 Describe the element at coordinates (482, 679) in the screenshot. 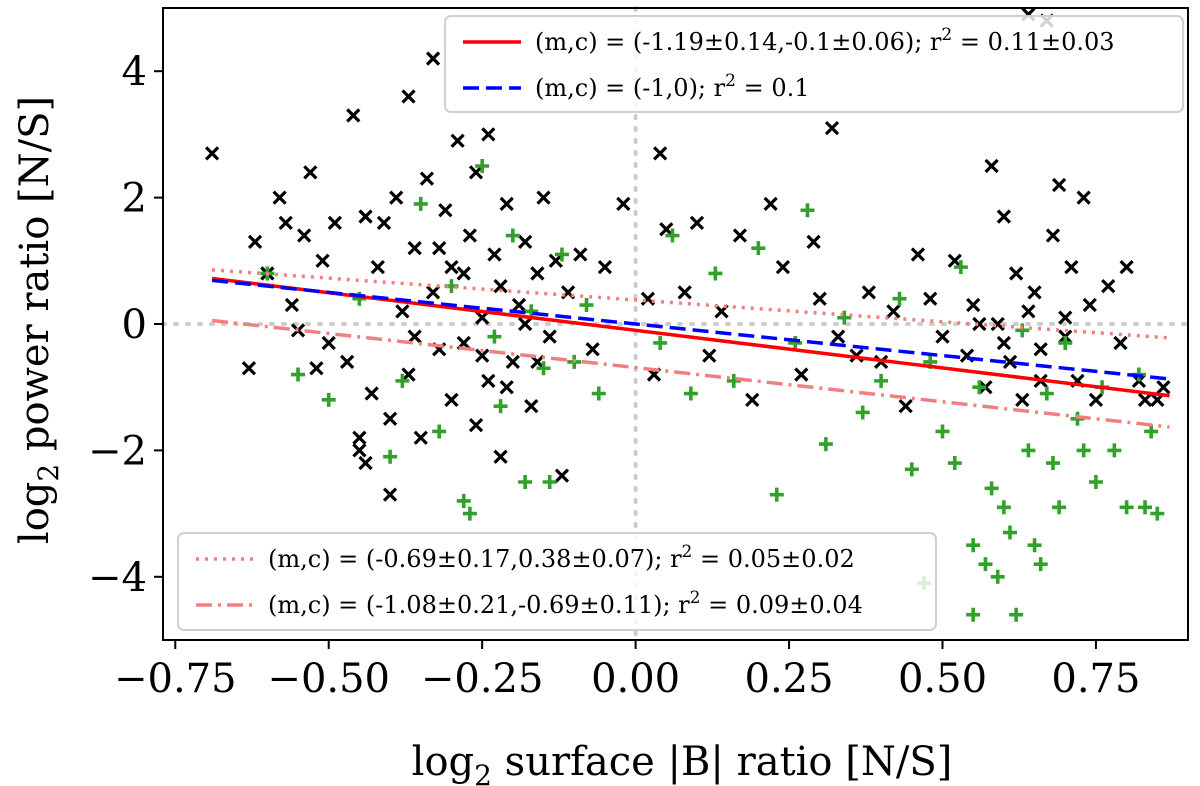

I see `x-tick-label: −0.25` at that location.